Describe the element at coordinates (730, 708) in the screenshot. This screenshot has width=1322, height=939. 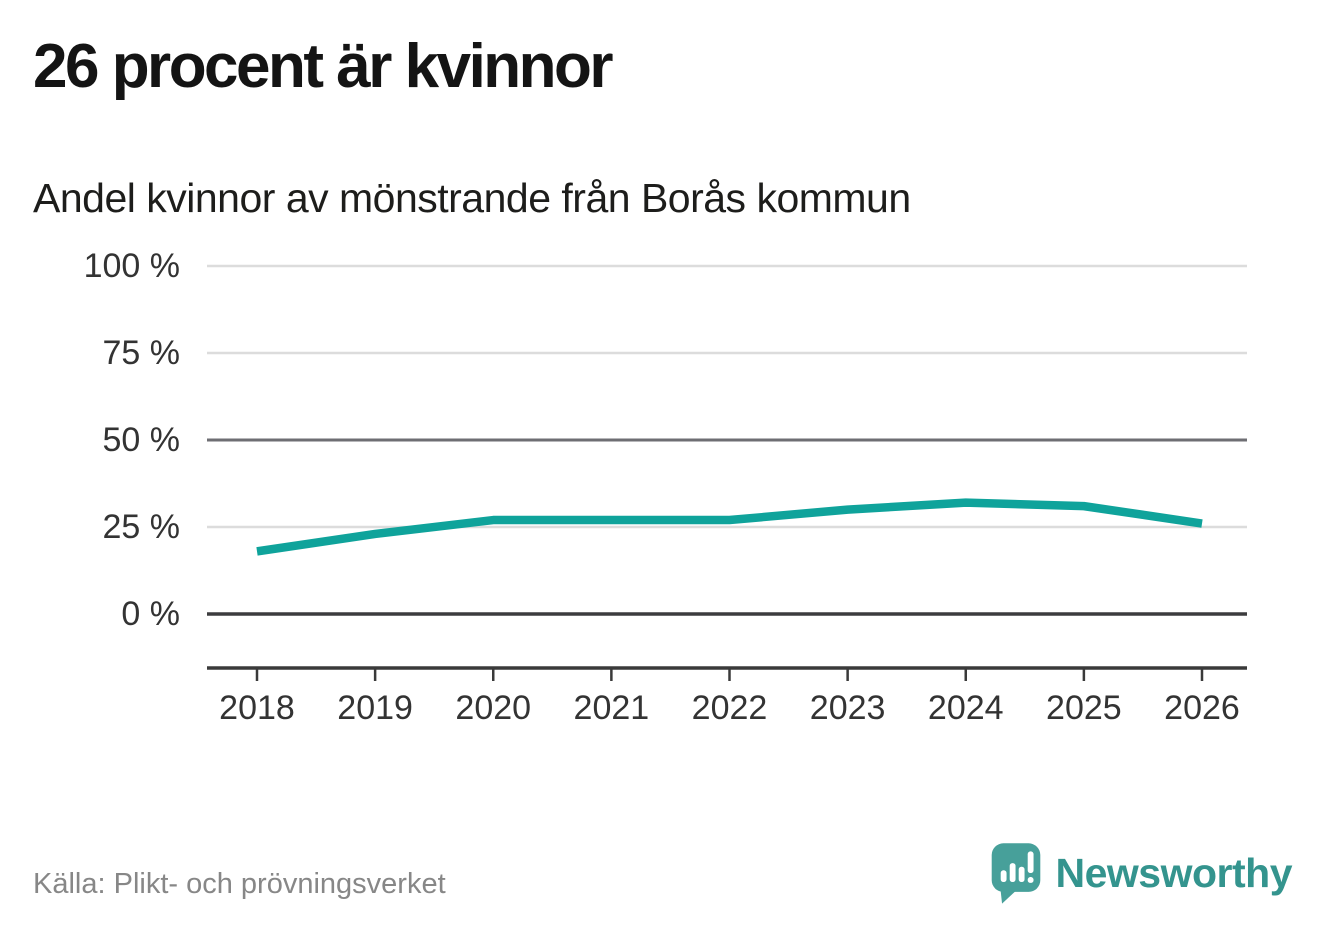
I see `x-tick-label: 2022` at that location.